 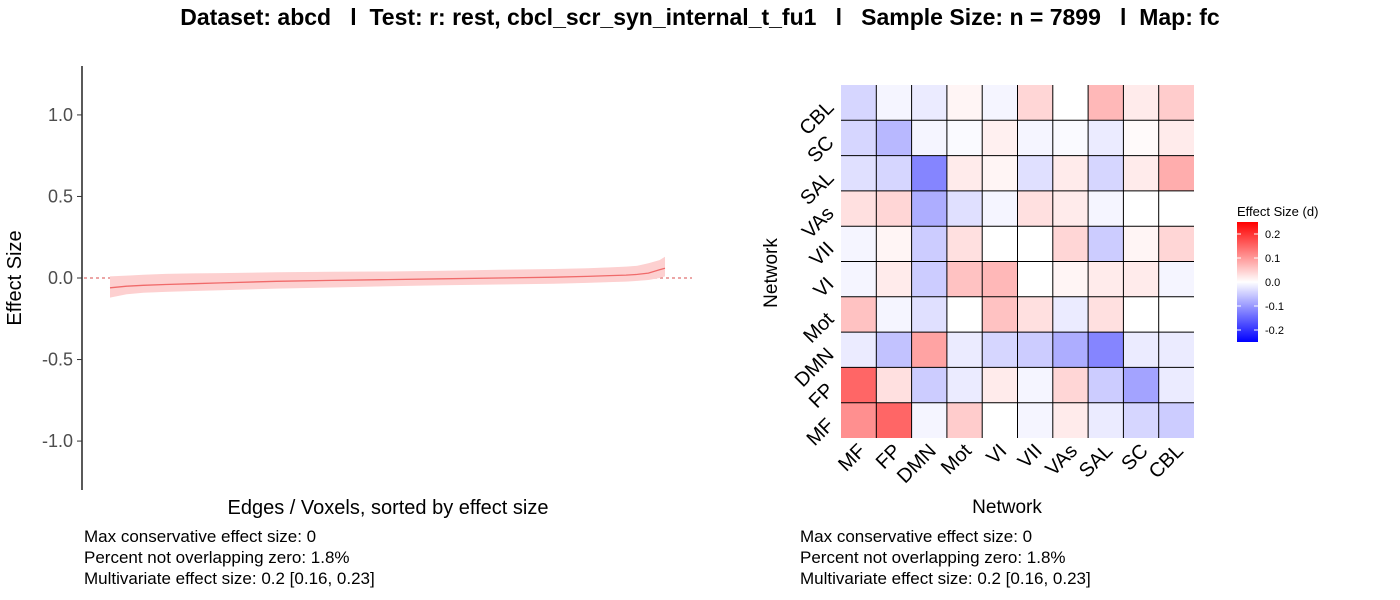 I want to click on y-tick-label: SAL, so click(x=817, y=188).